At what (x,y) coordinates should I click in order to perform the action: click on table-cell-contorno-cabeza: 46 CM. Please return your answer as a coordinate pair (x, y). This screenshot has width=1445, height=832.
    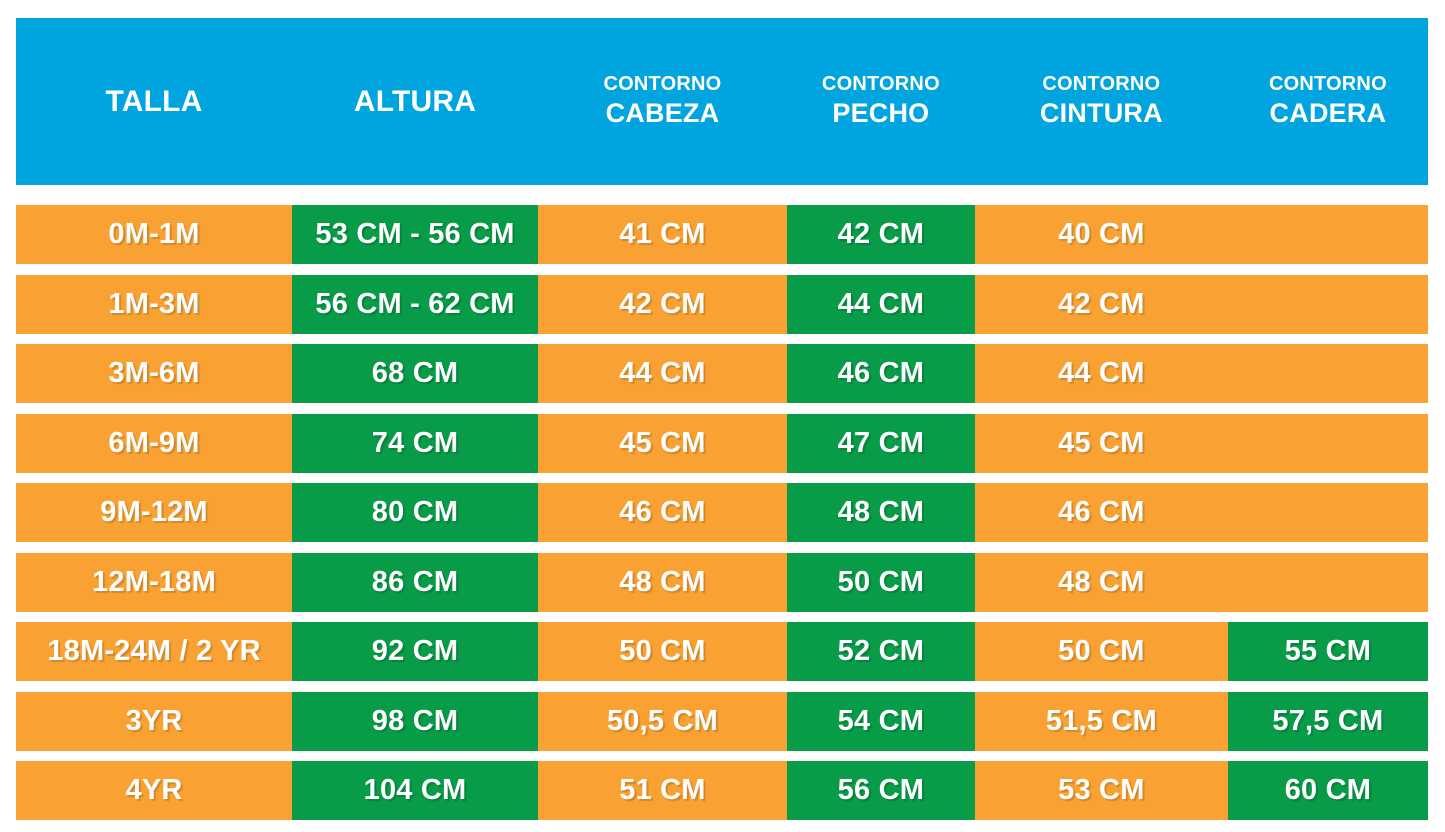
    Looking at the image, I should click on (662, 512).